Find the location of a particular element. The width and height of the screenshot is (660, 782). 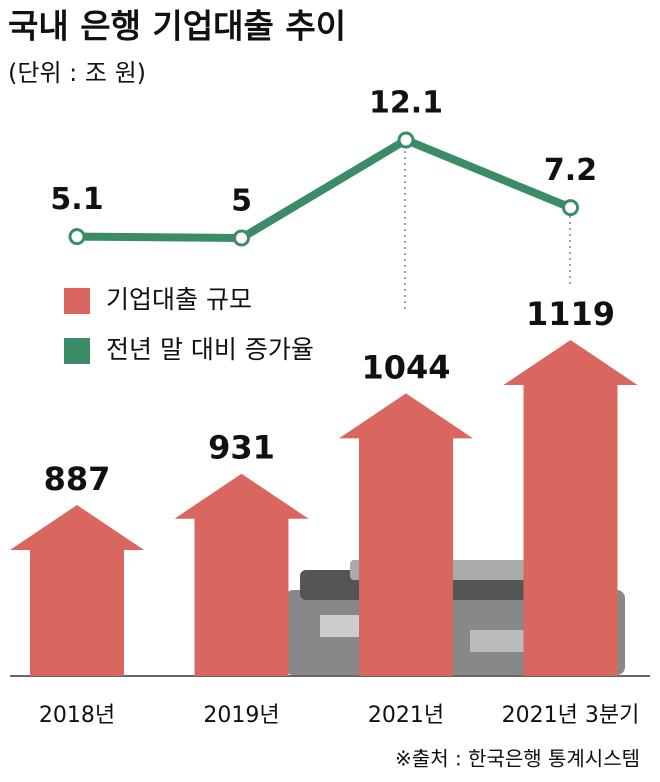

line is located at coordinates (324, 189).